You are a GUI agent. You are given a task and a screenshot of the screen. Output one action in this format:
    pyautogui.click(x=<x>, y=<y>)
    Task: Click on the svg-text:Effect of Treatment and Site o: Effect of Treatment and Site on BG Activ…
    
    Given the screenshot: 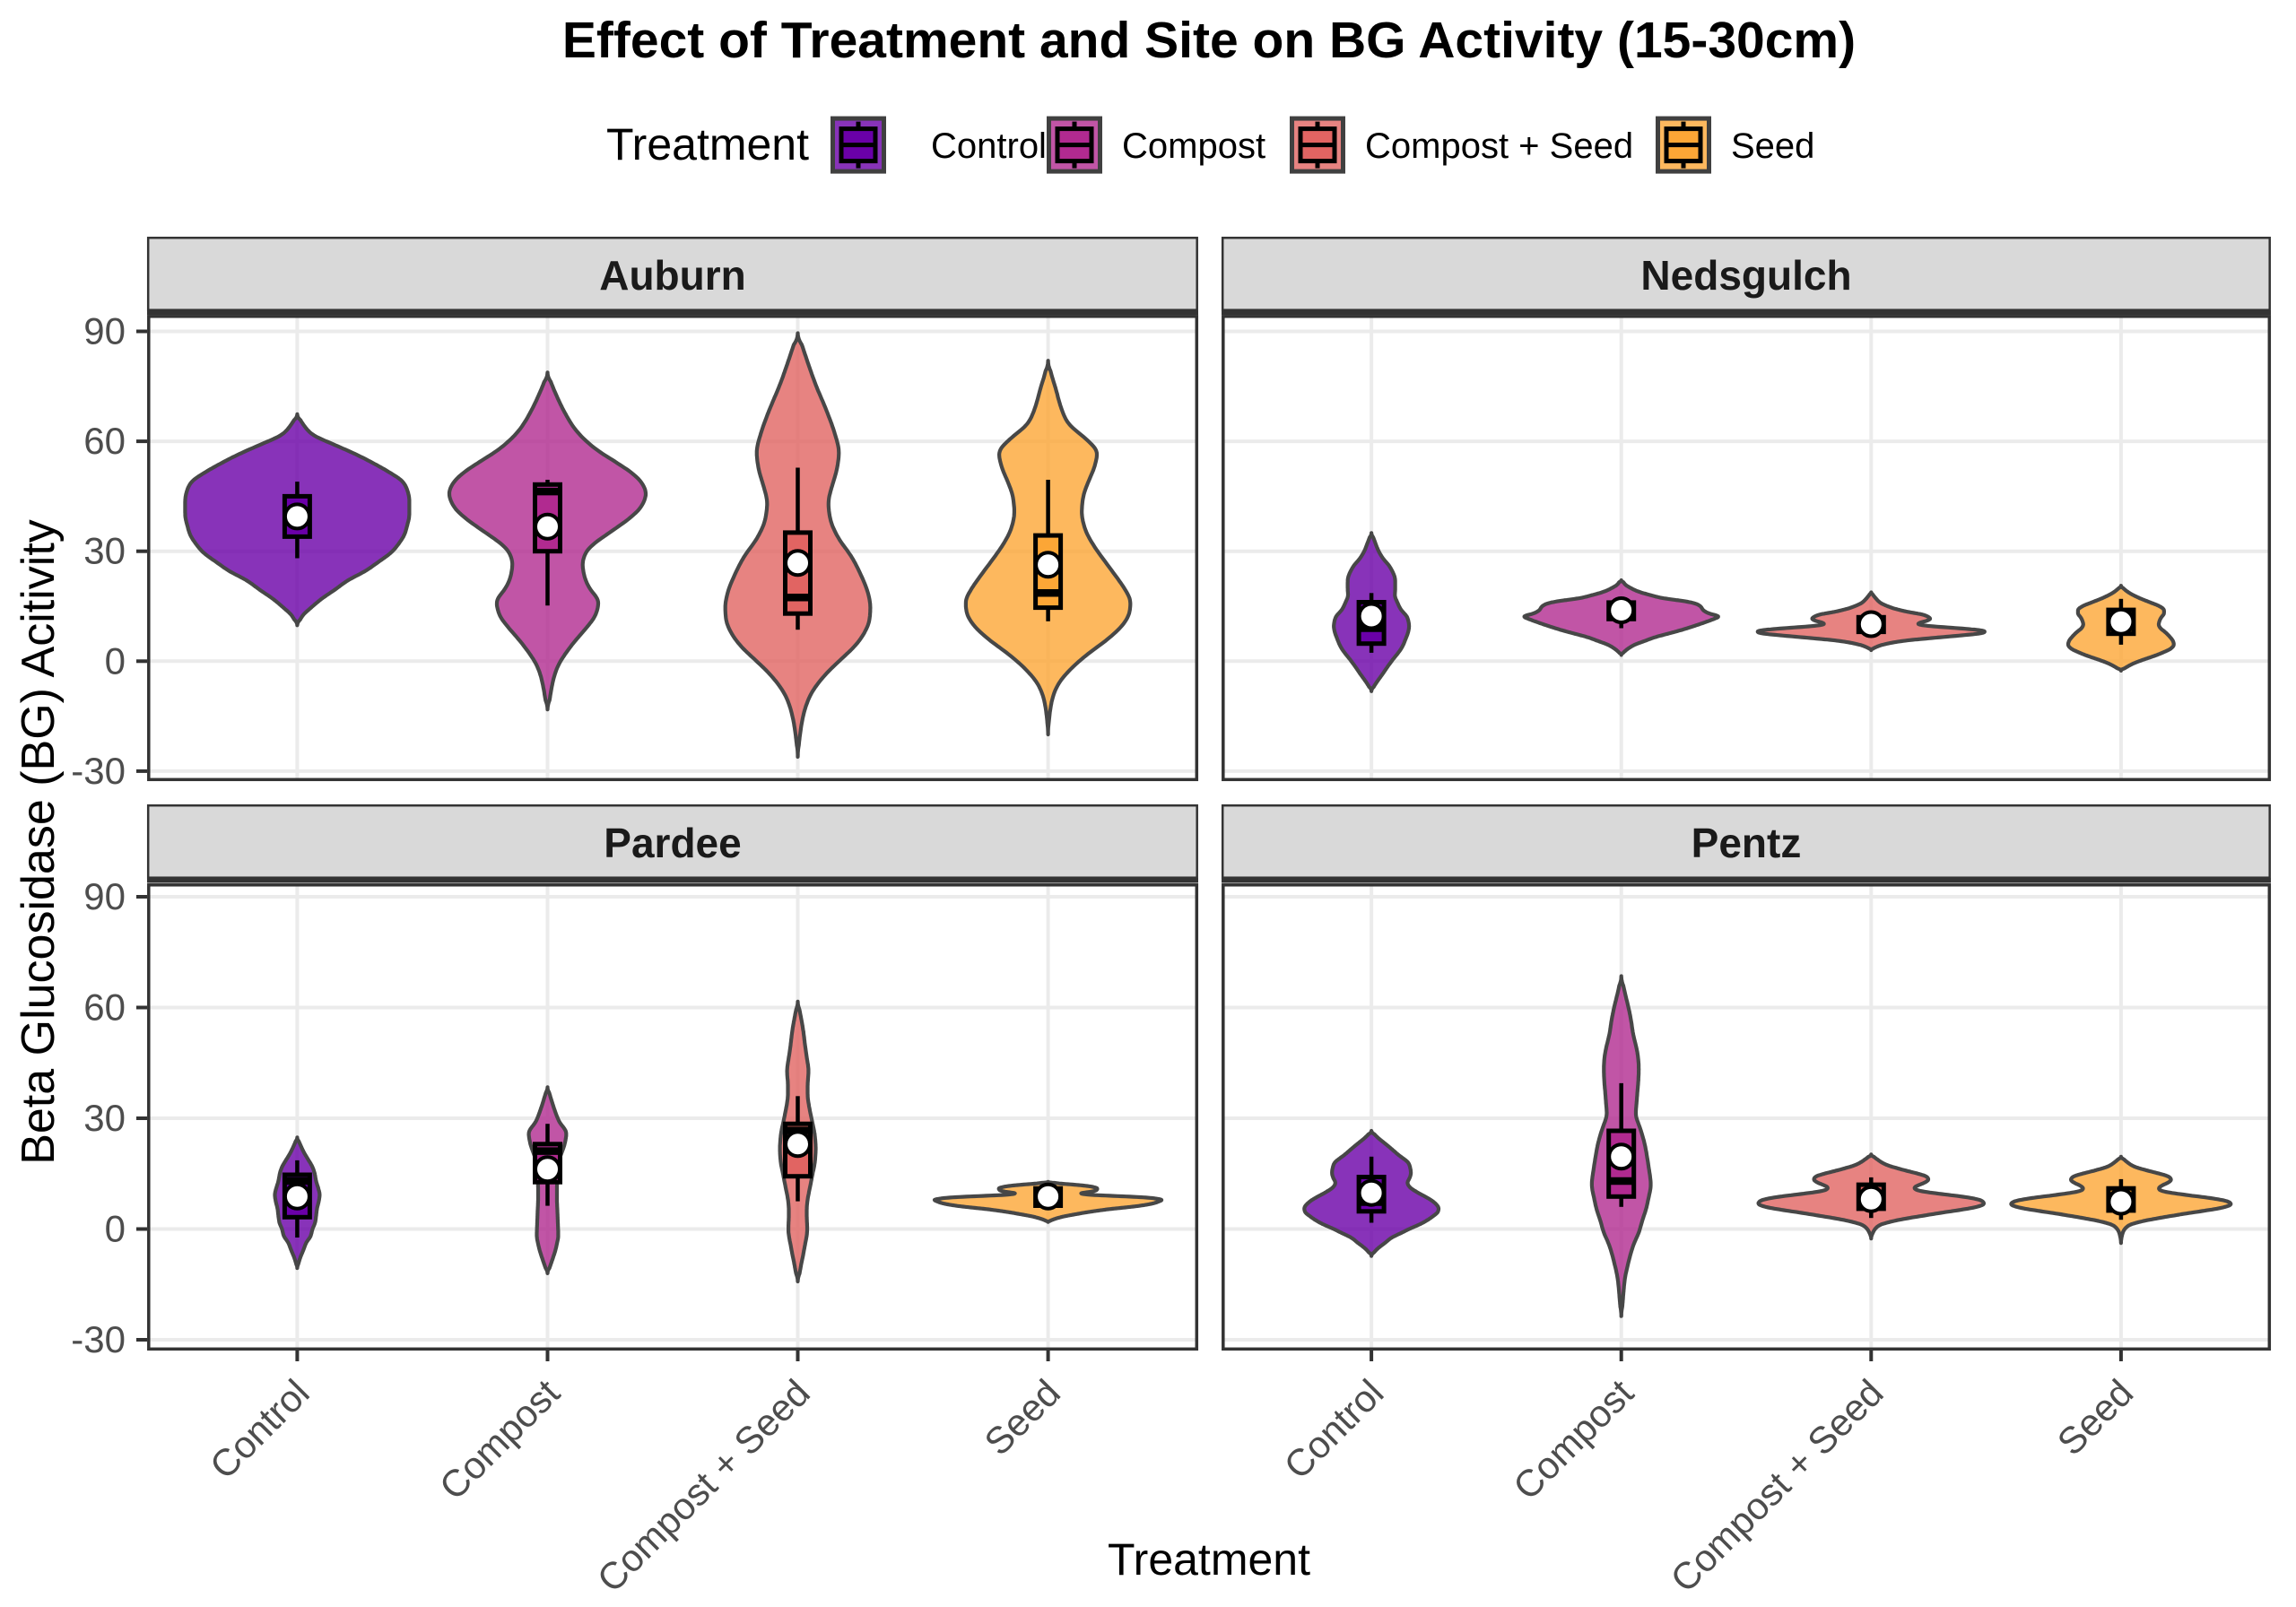 What is the action you would take?
    pyautogui.click(x=1209, y=41)
    